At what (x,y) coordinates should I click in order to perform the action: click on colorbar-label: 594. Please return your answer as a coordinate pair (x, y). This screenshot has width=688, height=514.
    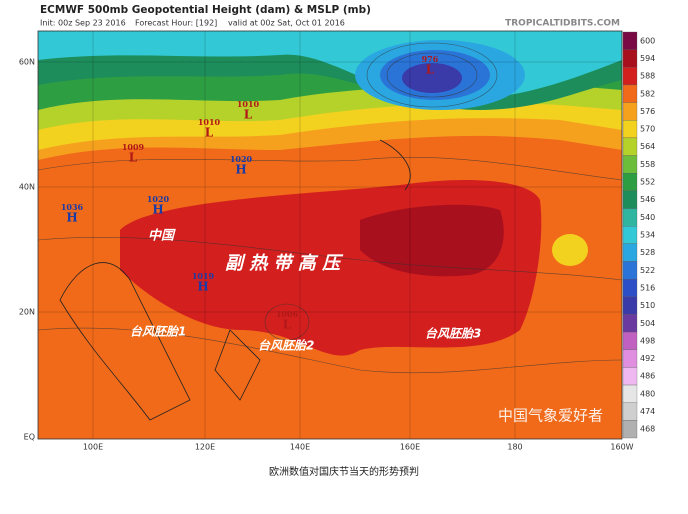
    Looking at the image, I should click on (647, 58).